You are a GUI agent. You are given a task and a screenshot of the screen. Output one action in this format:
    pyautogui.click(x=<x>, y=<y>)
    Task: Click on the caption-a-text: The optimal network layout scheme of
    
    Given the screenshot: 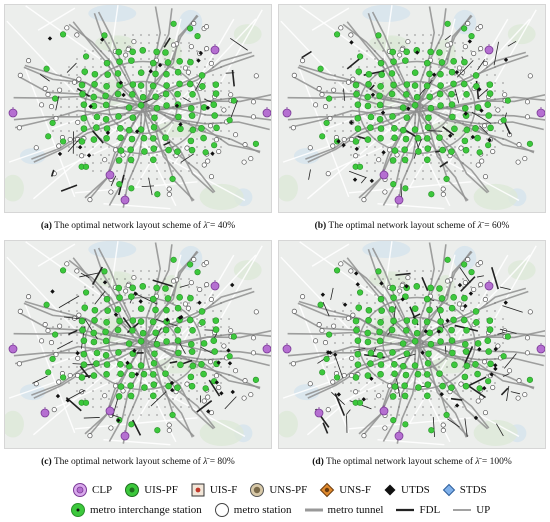 What is the action you would take?
    pyautogui.click(x=127, y=226)
    